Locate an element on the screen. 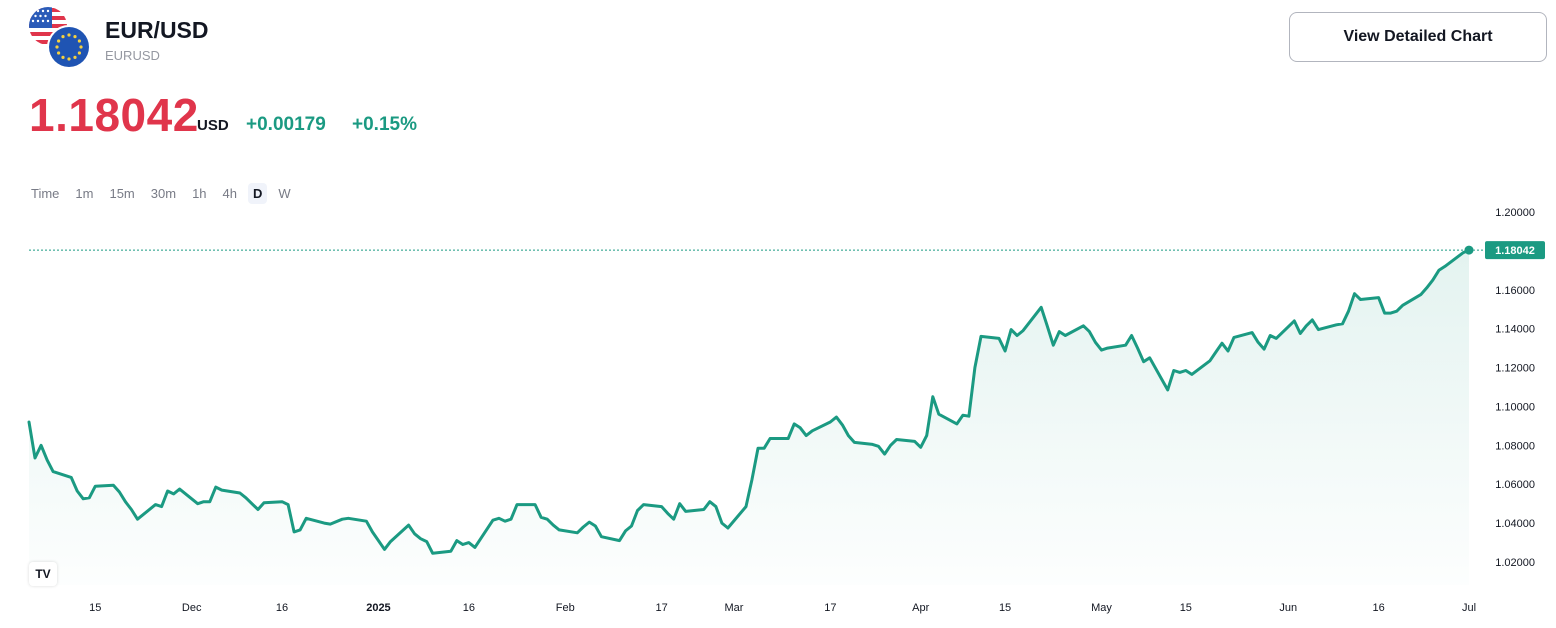 The width and height of the screenshot is (1556, 628). interval-30m: 30m is located at coordinates (163, 193).